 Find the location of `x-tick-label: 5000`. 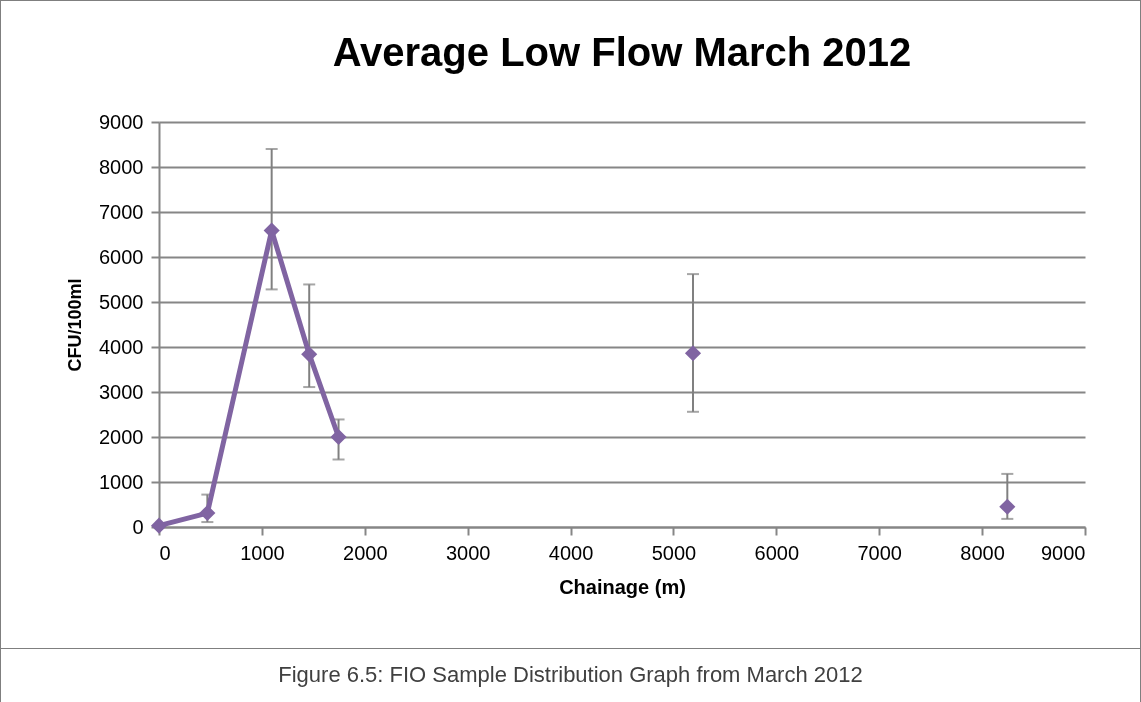

x-tick-label: 5000 is located at coordinates (674, 552).